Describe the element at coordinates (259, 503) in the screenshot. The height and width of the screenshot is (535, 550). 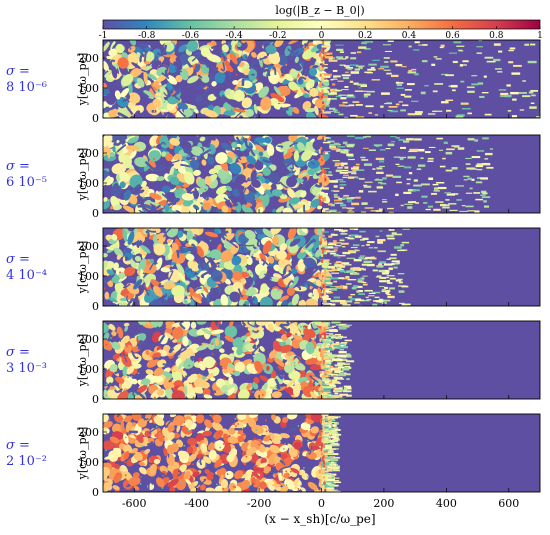
I see `x-tick-label: -200` at that location.